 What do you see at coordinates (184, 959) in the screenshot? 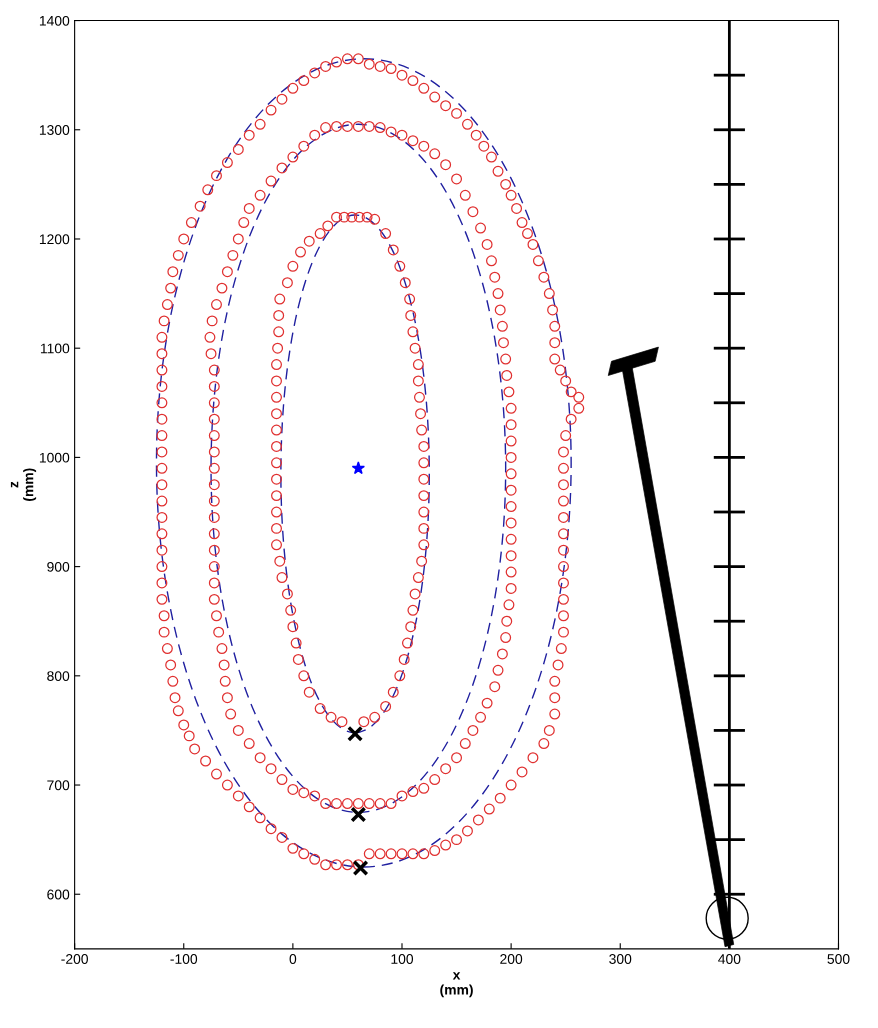
I see `x-tick-label: -100` at bounding box center [184, 959].